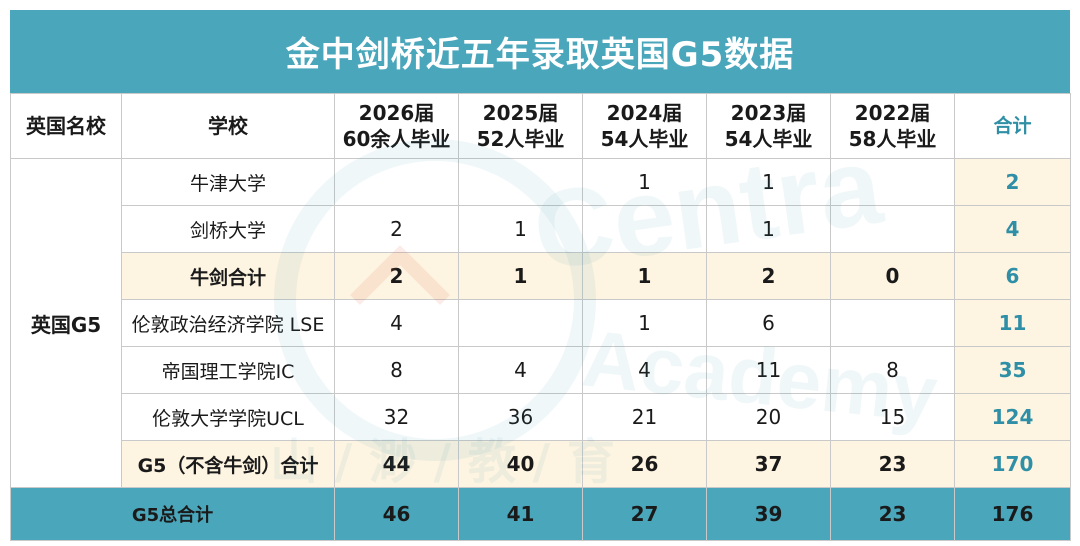 The image size is (1080, 546). What do you see at coordinates (644, 417) in the screenshot?
I see `value-cell: 21` at bounding box center [644, 417].